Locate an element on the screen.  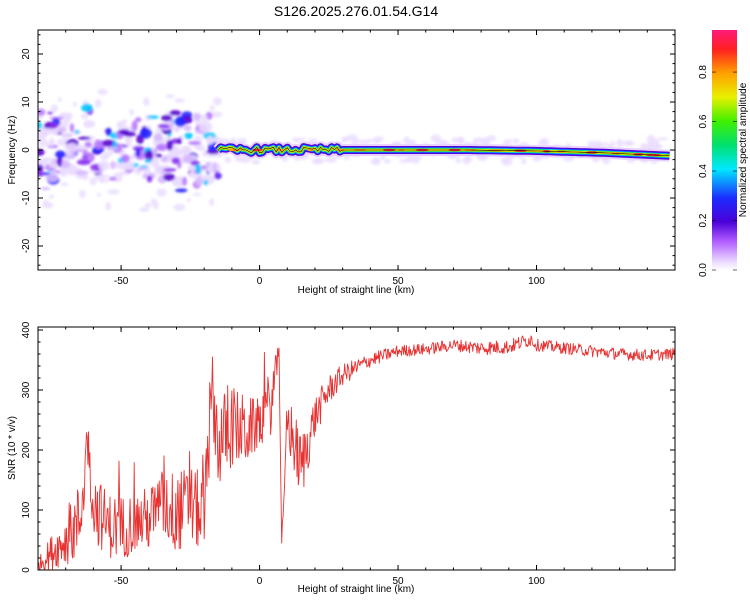
colorbar-tick-label: 0.8 is located at coordinates (703, 72).